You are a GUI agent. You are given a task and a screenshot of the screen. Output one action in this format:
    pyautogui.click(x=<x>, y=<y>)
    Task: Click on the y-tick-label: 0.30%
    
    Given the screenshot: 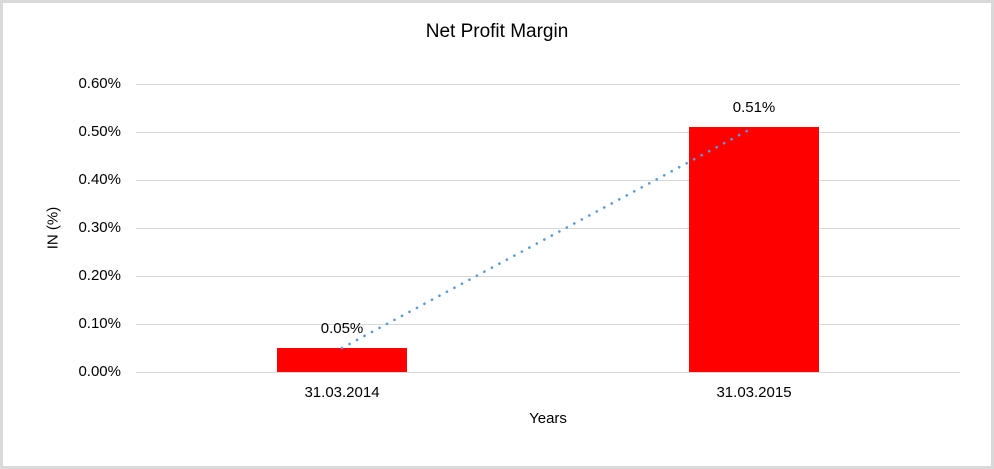 What is the action you would take?
    pyautogui.click(x=99, y=227)
    